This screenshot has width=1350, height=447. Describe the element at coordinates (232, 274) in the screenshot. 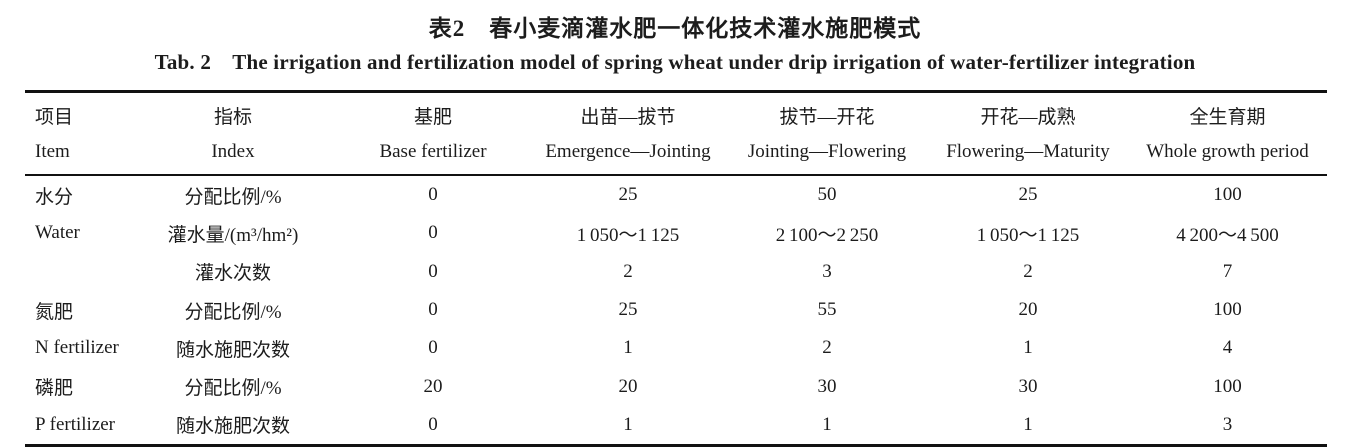

I see `table-cell: 灌水次数` at that location.